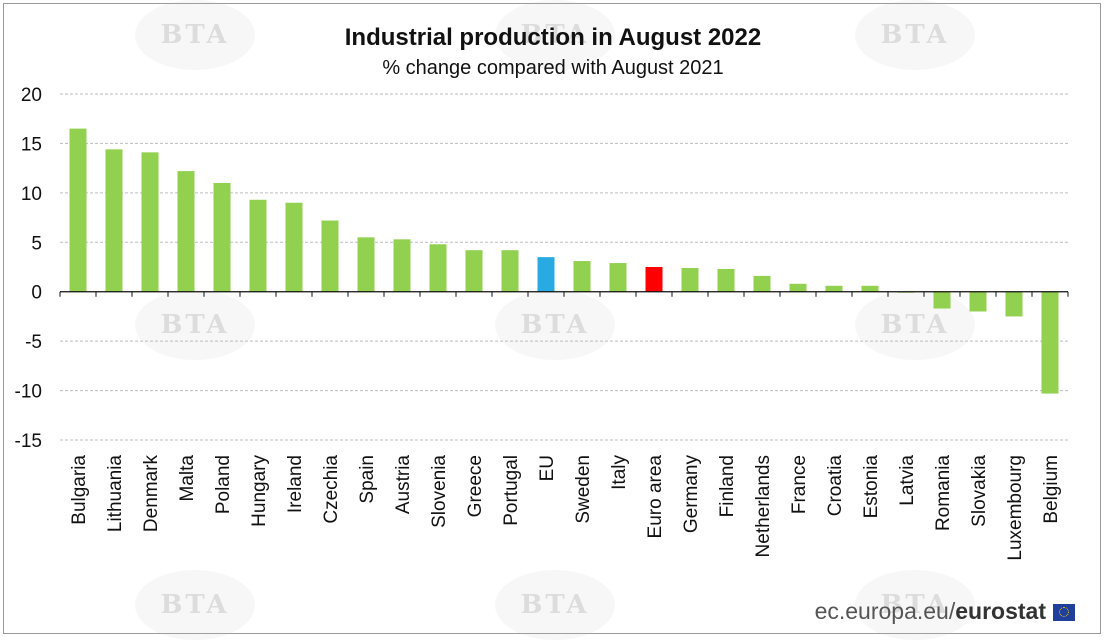 The image size is (1106, 640). I want to click on x-tick-label: Croatia, so click(835, 486).